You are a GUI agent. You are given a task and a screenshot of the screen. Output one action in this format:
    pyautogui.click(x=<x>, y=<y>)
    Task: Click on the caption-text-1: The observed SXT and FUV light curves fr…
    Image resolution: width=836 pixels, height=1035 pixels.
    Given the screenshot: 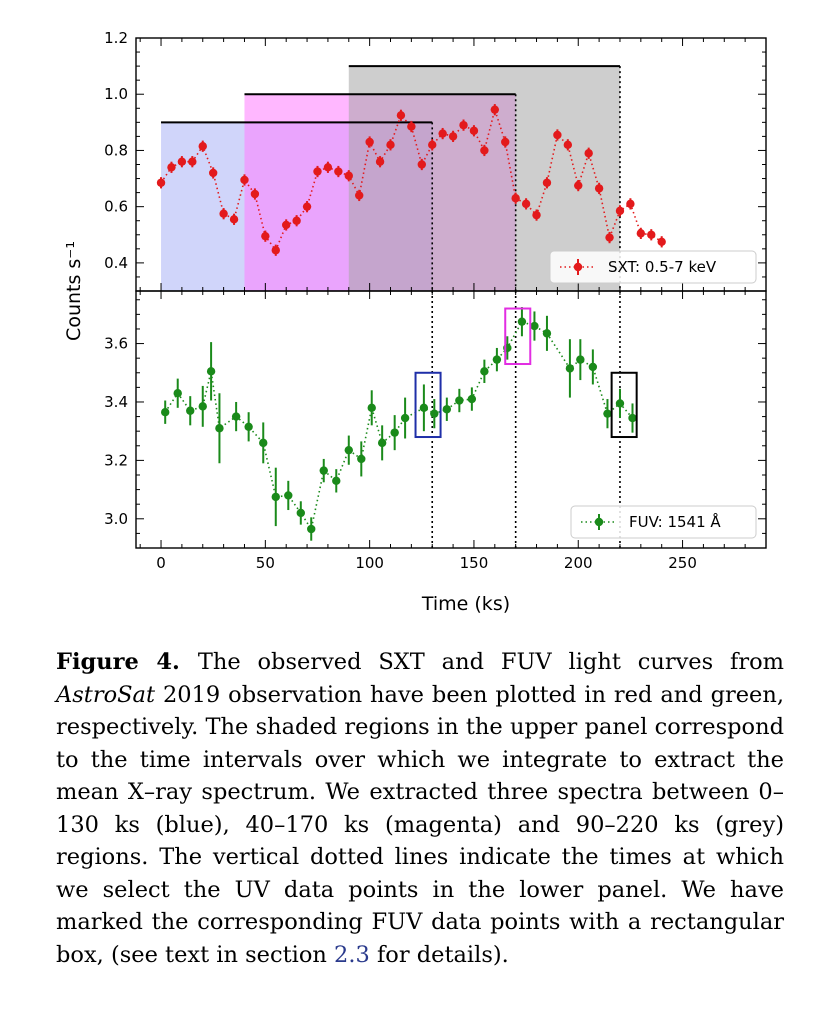 What is the action you would take?
    pyautogui.click(x=490, y=662)
    